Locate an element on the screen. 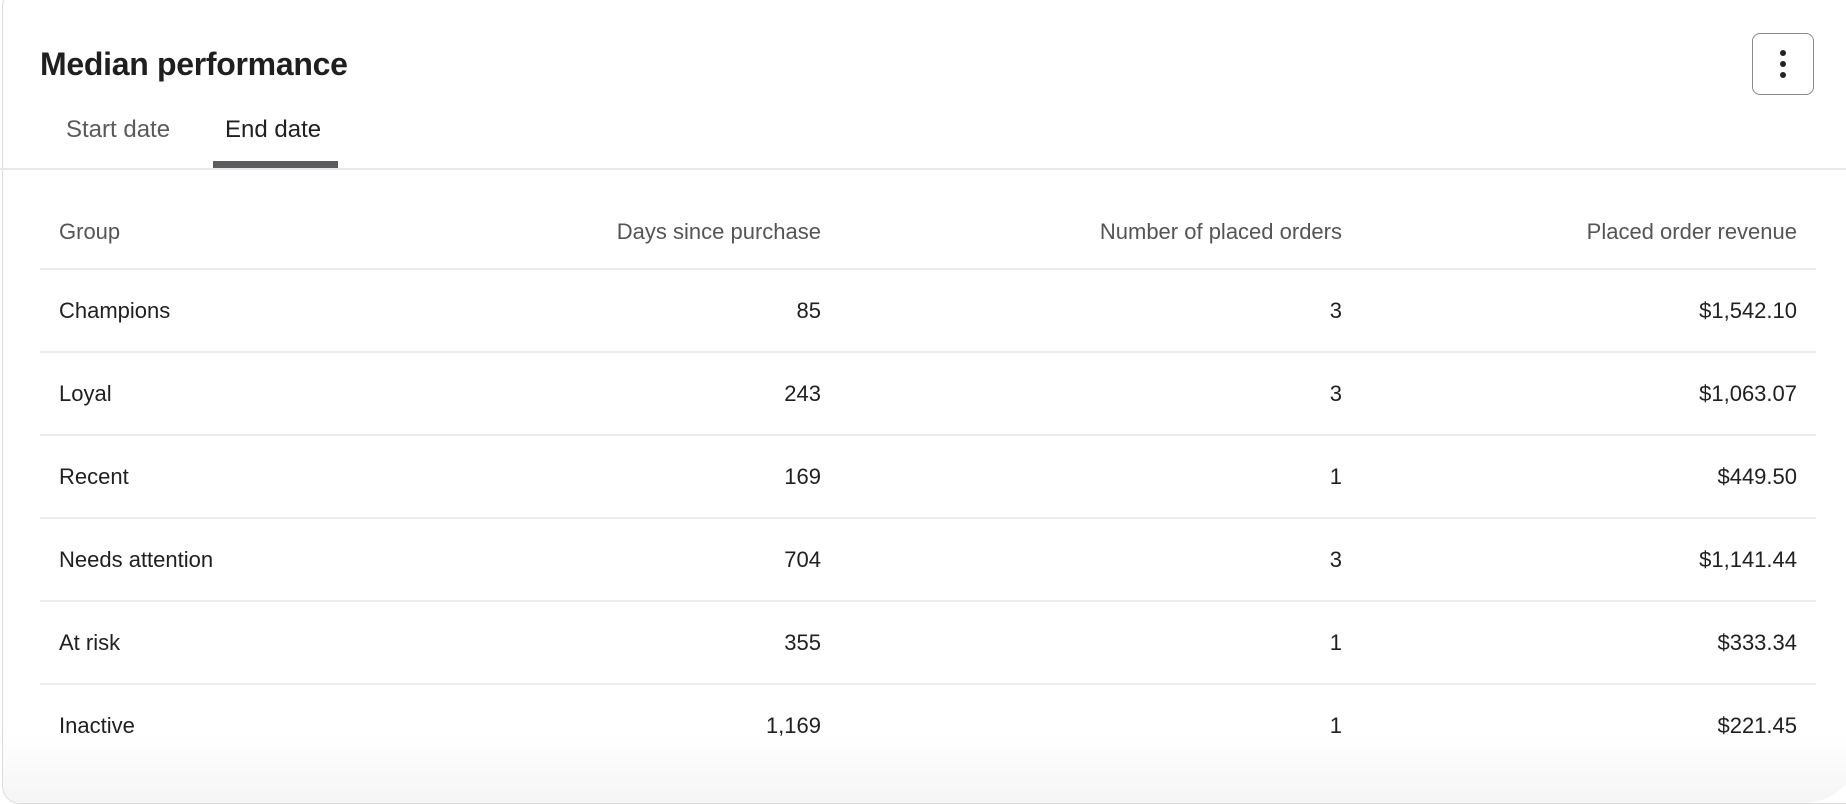  header-divider is located at coordinates (923, 169).